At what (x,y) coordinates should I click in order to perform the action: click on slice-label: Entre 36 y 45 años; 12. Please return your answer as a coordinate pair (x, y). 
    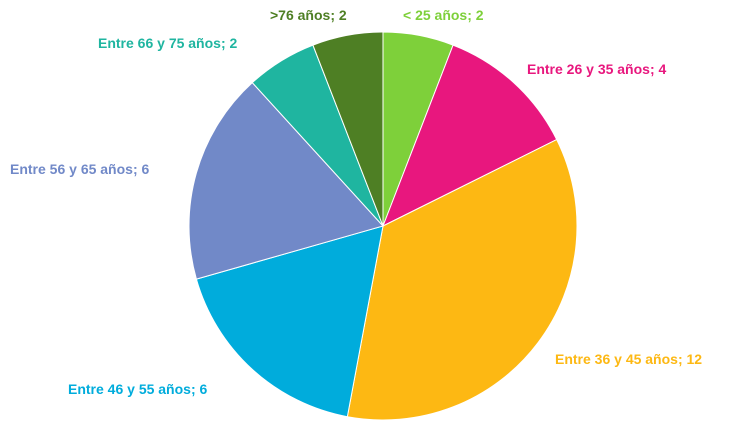
    Looking at the image, I should click on (628, 359).